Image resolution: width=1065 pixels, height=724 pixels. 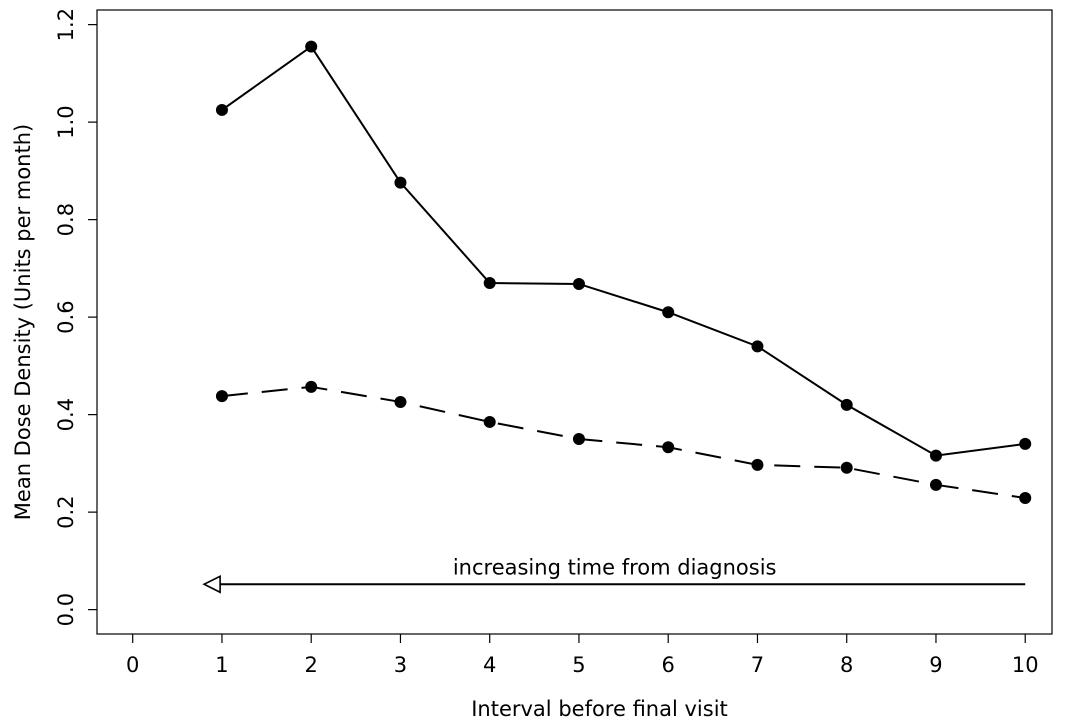 What do you see at coordinates (211, 584) in the screenshot?
I see `annotation-arrow-head` at bounding box center [211, 584].